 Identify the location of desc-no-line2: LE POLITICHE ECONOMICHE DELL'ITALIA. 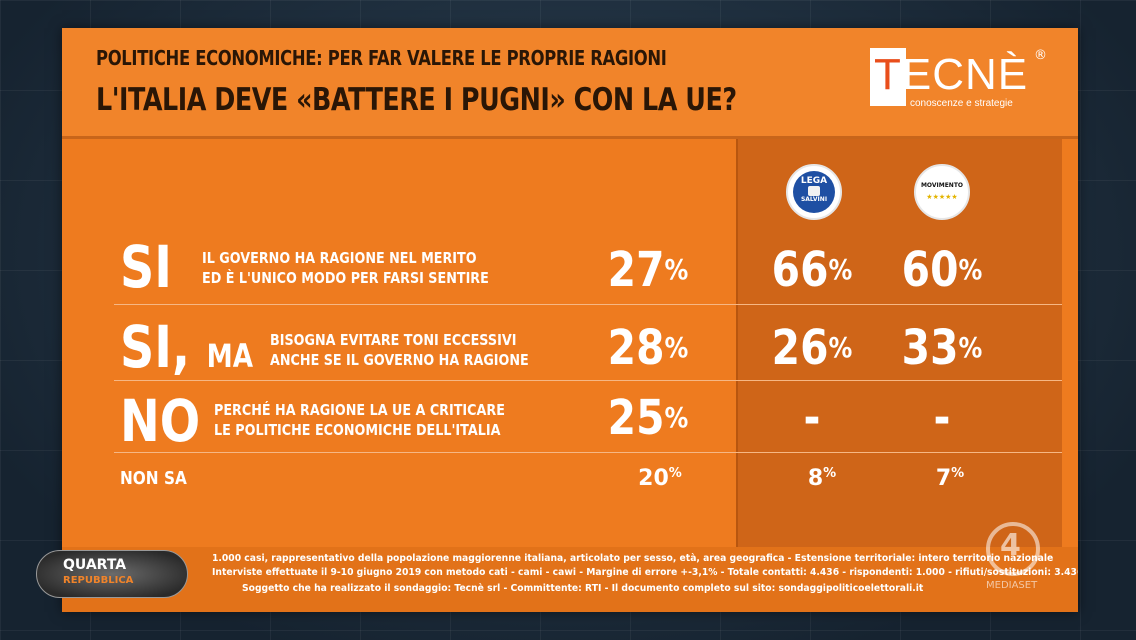
(357, 430).